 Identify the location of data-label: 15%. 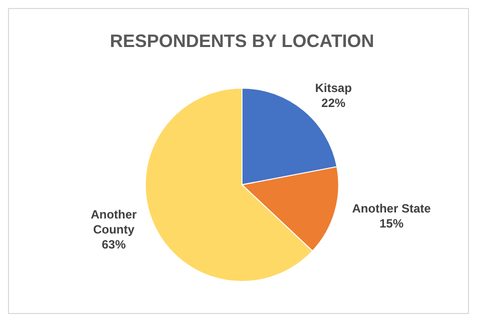
(391, 223).